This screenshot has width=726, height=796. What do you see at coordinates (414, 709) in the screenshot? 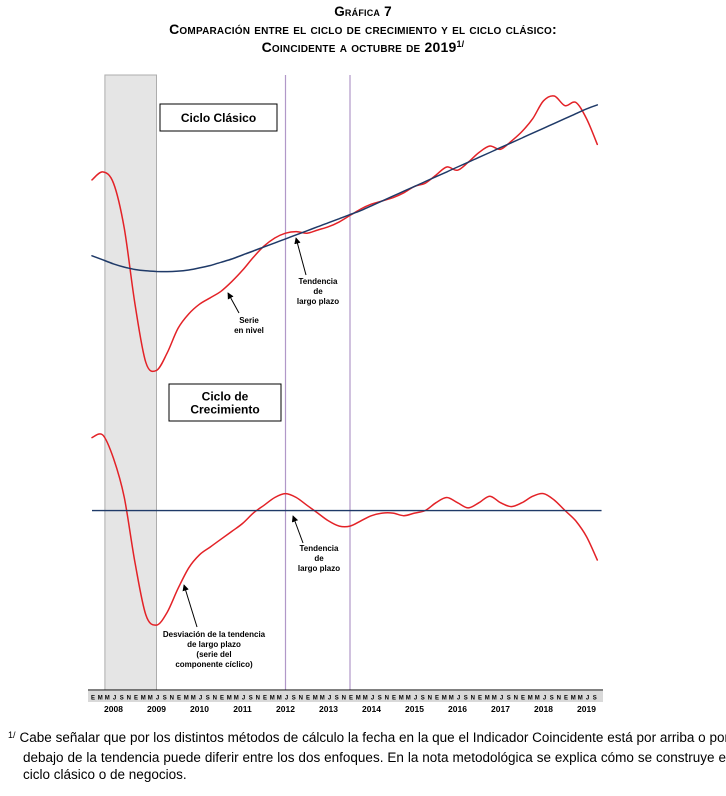
I see `year-label-2015: 2015` at bounding box center [414, 709].